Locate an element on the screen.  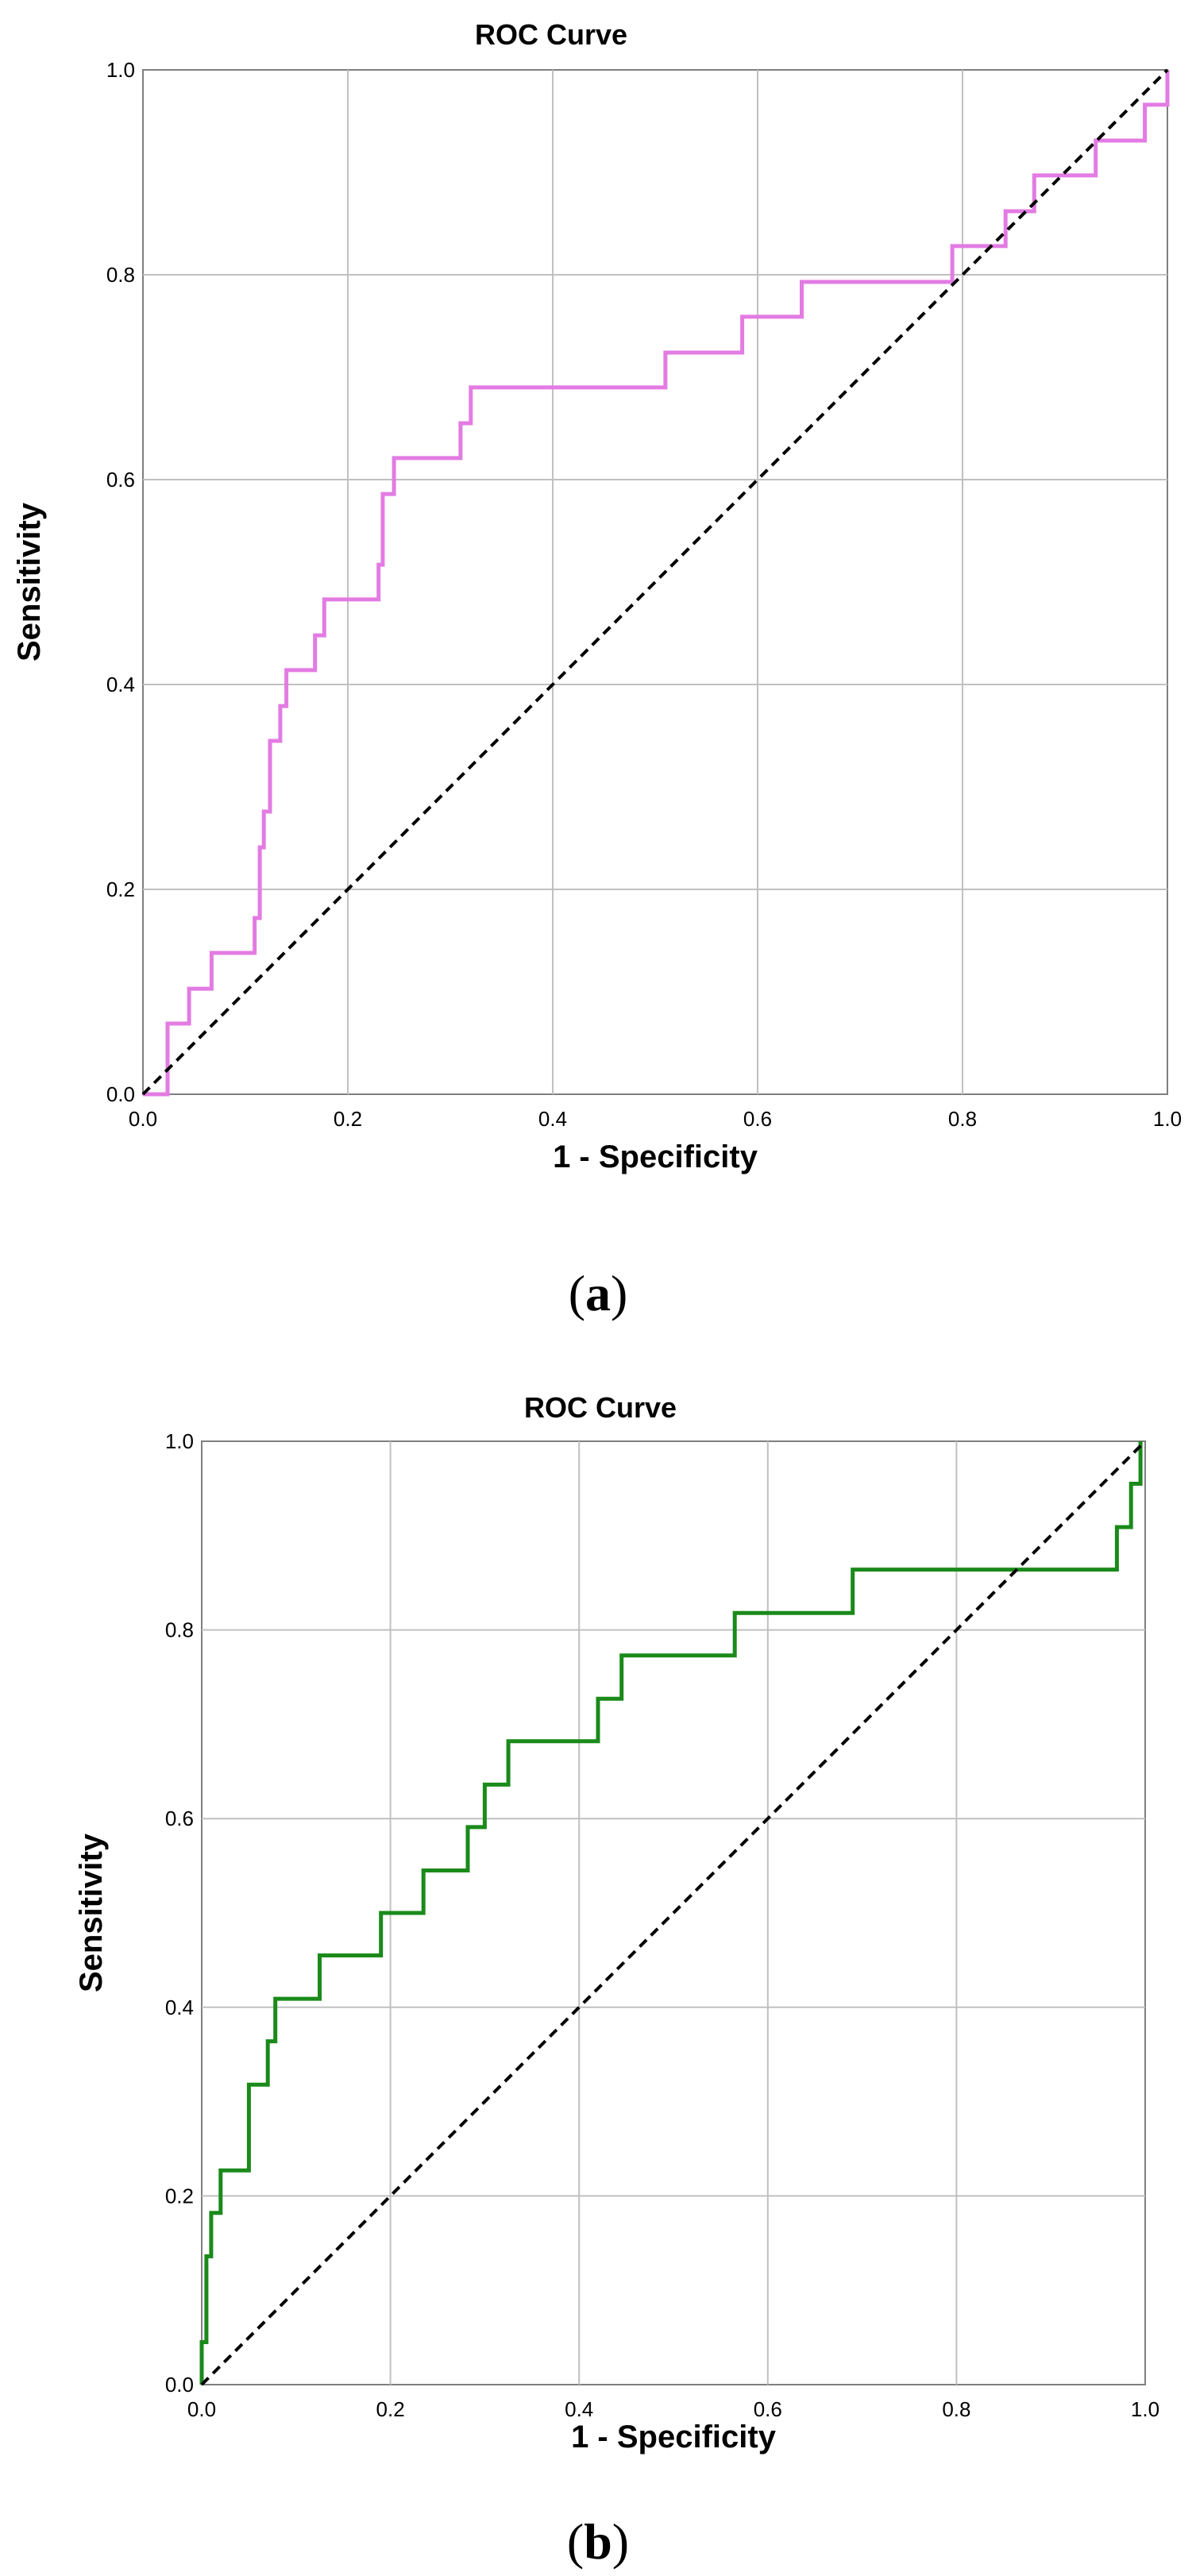
caption-letter: b is located at coordinates (598, 2541).